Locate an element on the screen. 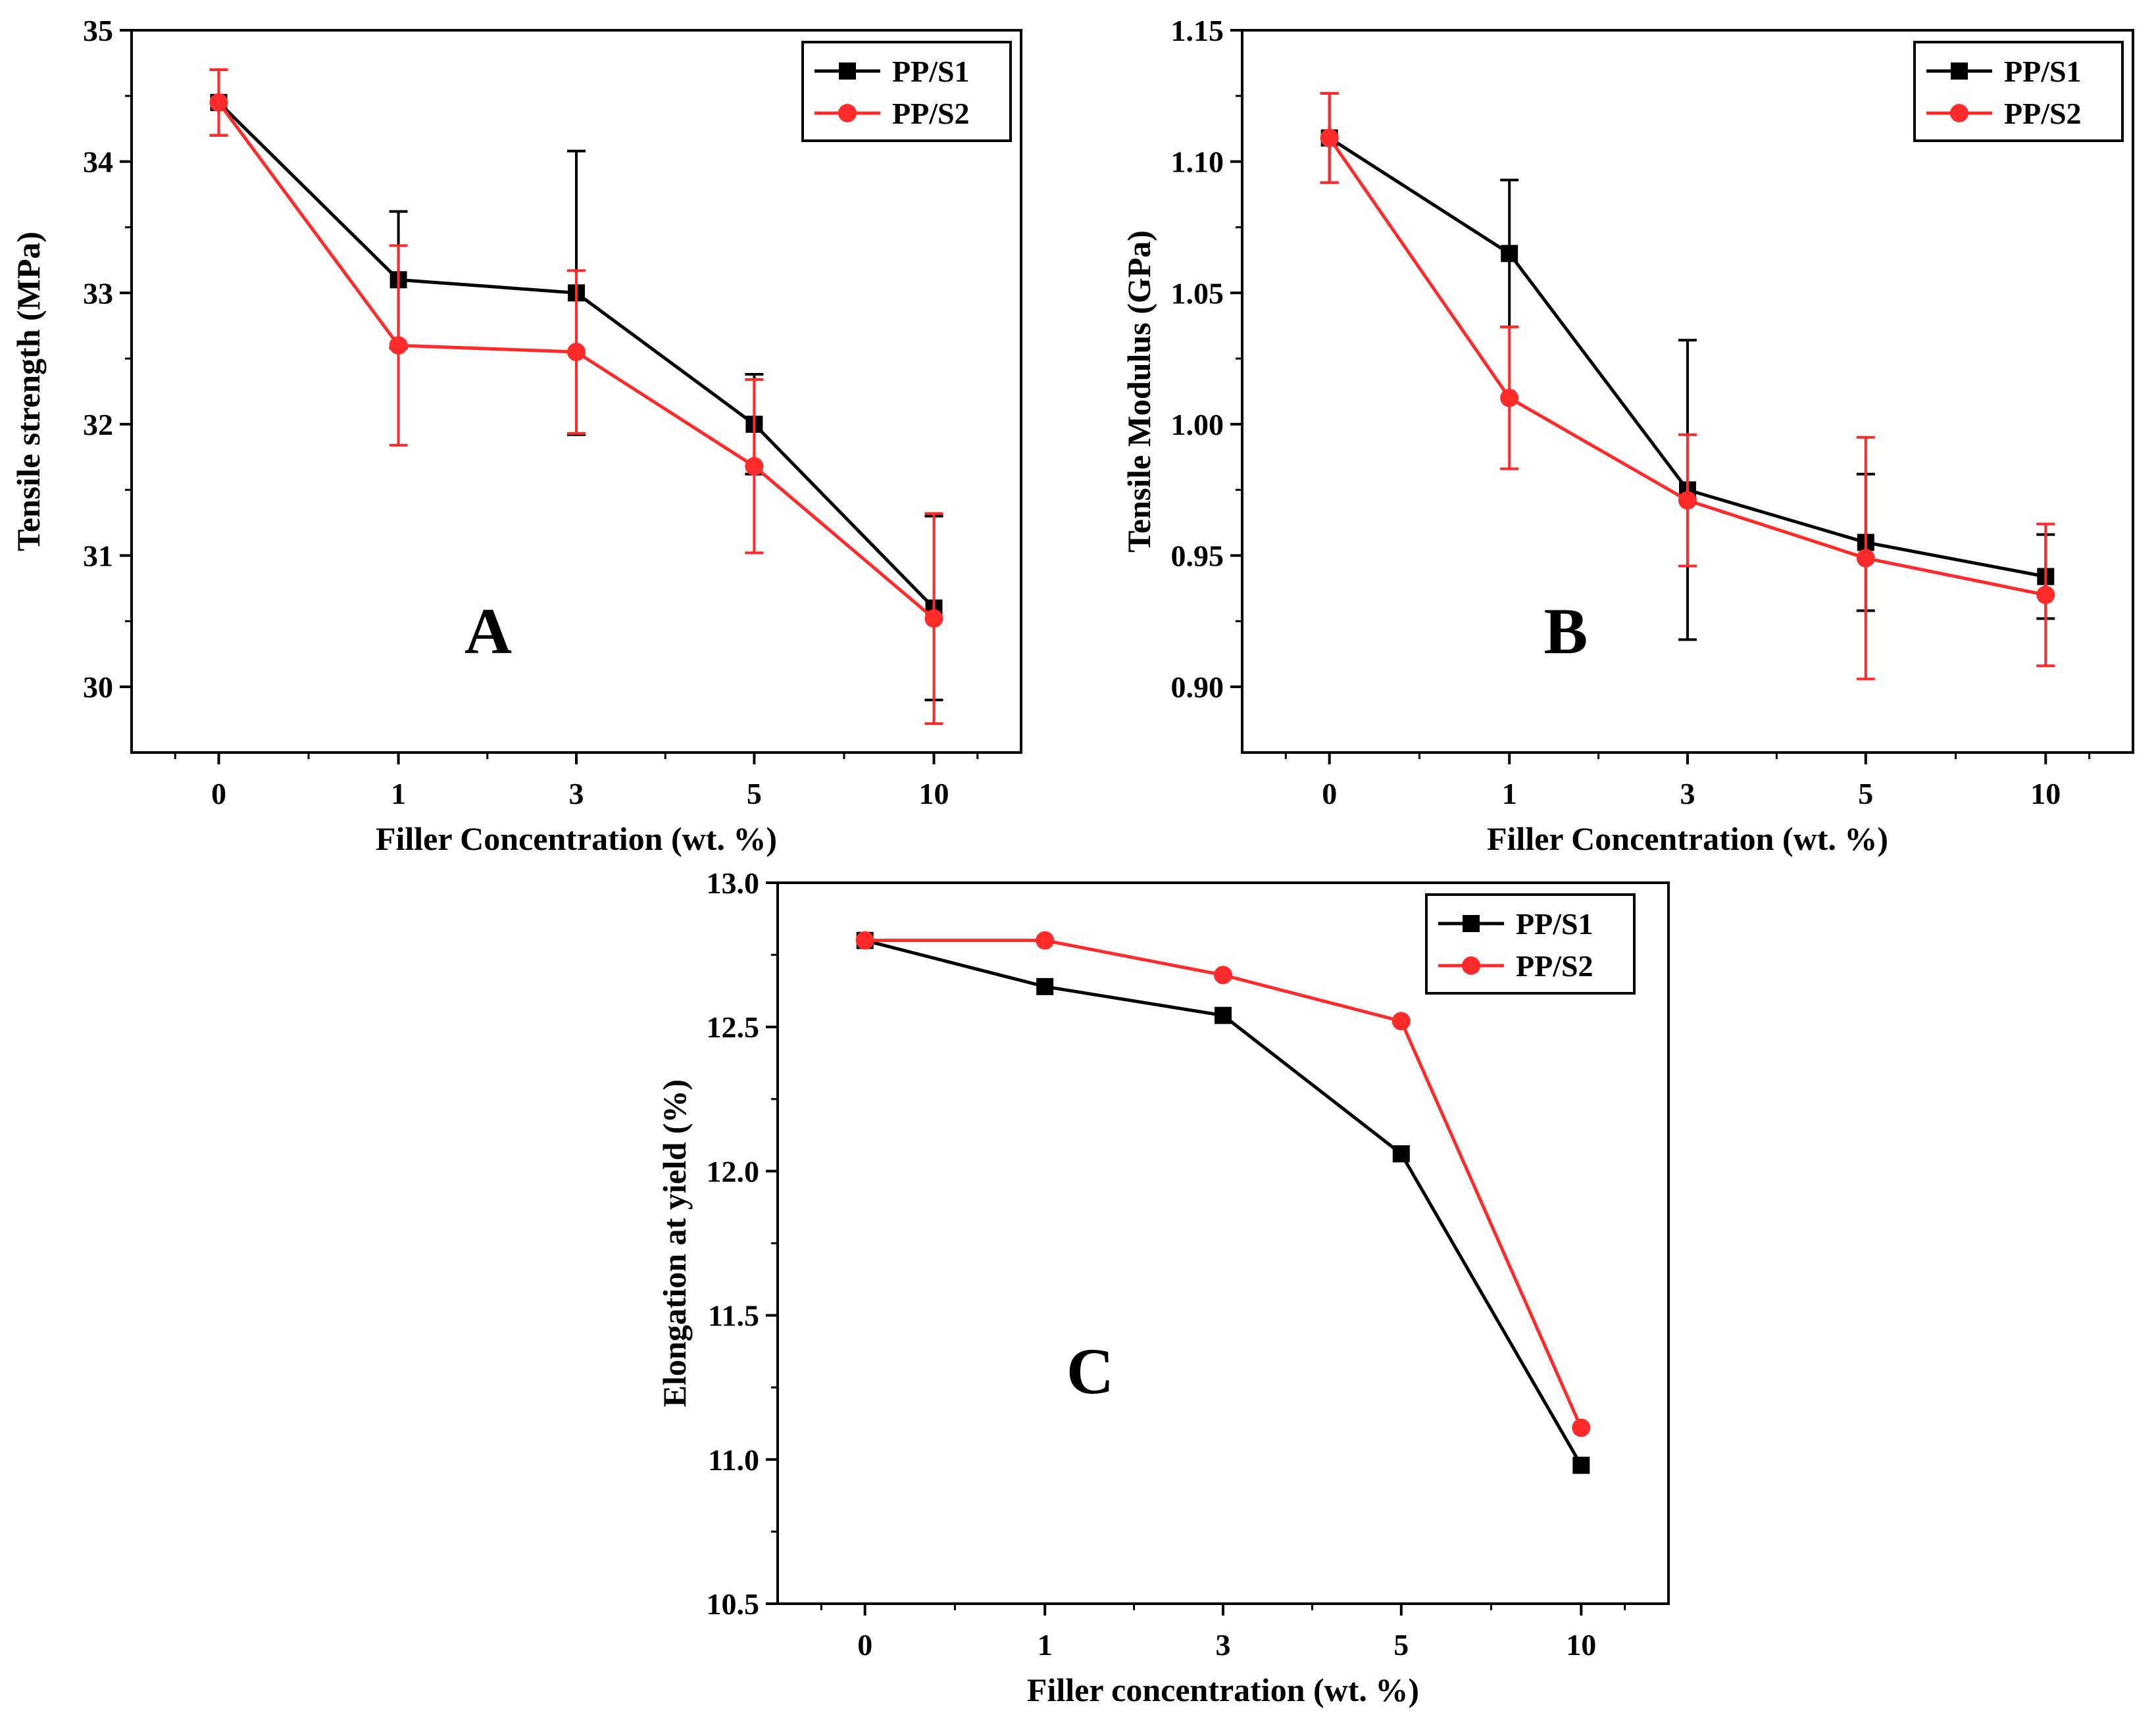 This screenshot has height=1730, width=2156. y-tick-label: 35 is located at coordinates (98, 30).